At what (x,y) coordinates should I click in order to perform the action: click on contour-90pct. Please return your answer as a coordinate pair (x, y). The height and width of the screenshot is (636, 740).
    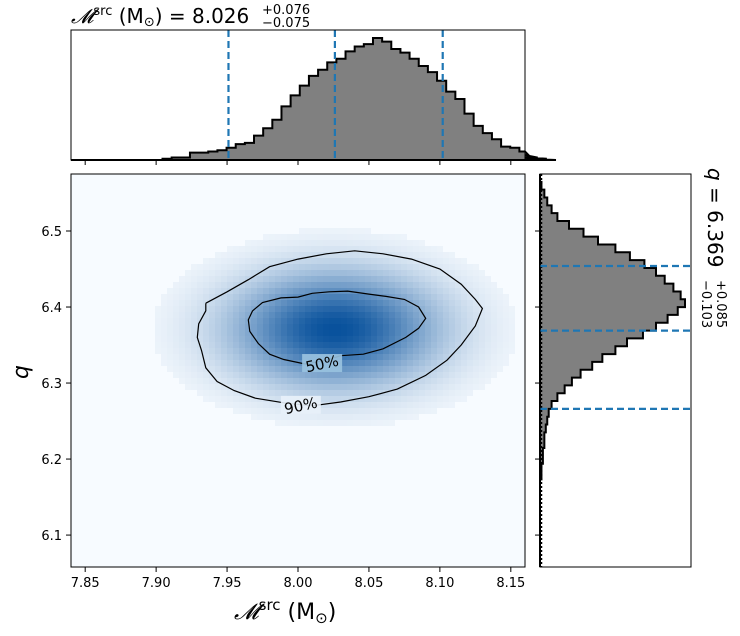
    Looking at the image, I should click on (340, 328).